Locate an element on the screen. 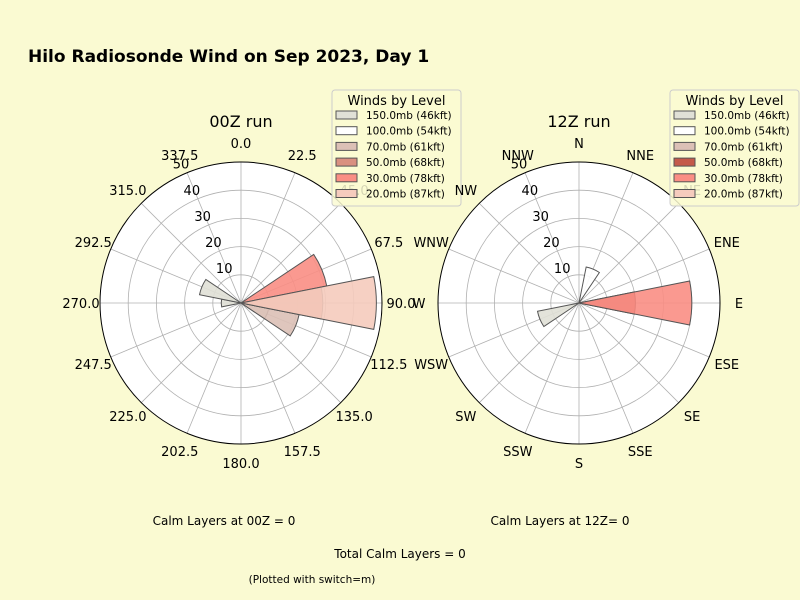  direction-label: SE is located at coordinates (692, 417).